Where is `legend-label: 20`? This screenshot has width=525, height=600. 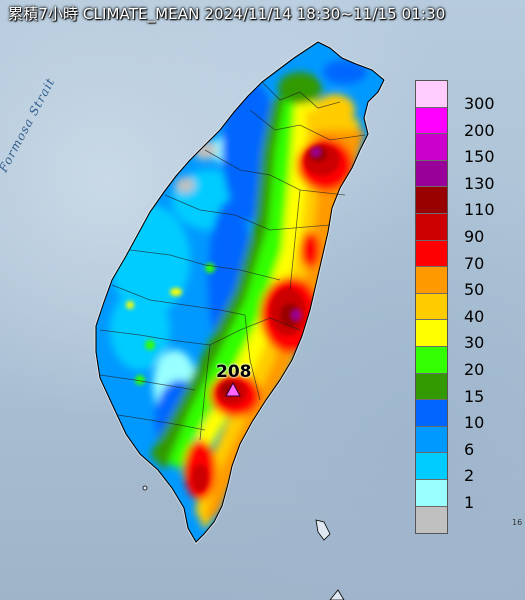
legend-label: 20 is located at coordinates (474, 369).